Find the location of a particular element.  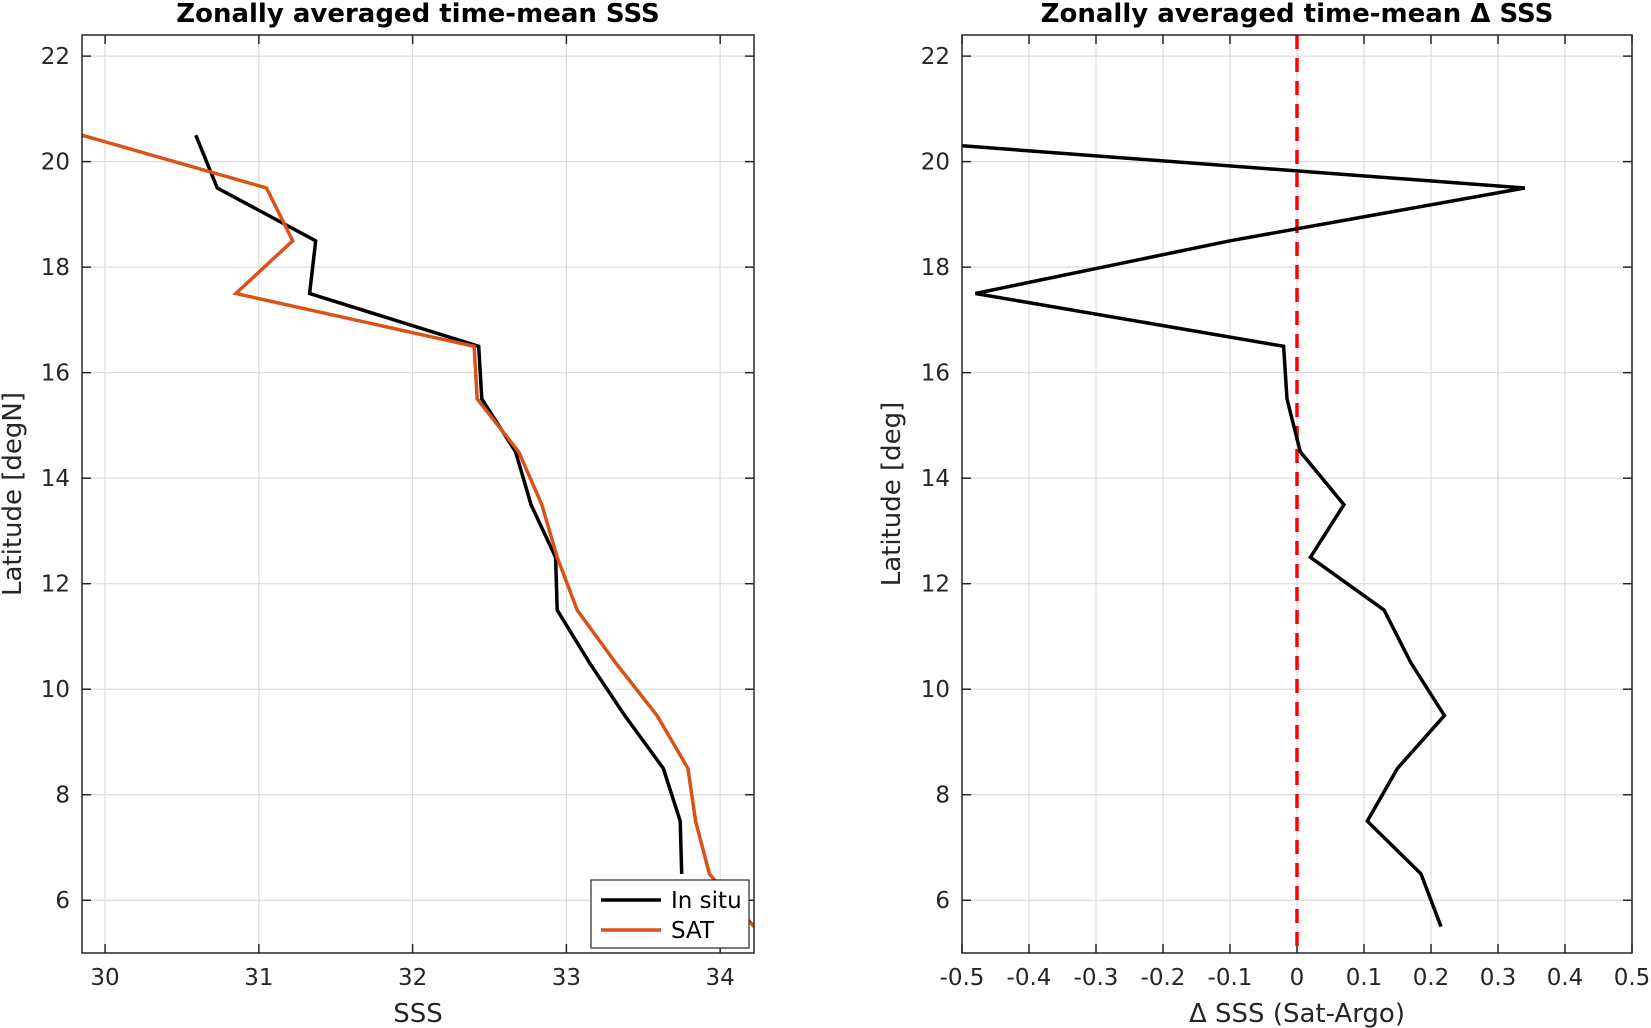

x-tick-label: 32 is located at coordinates (412, 978).